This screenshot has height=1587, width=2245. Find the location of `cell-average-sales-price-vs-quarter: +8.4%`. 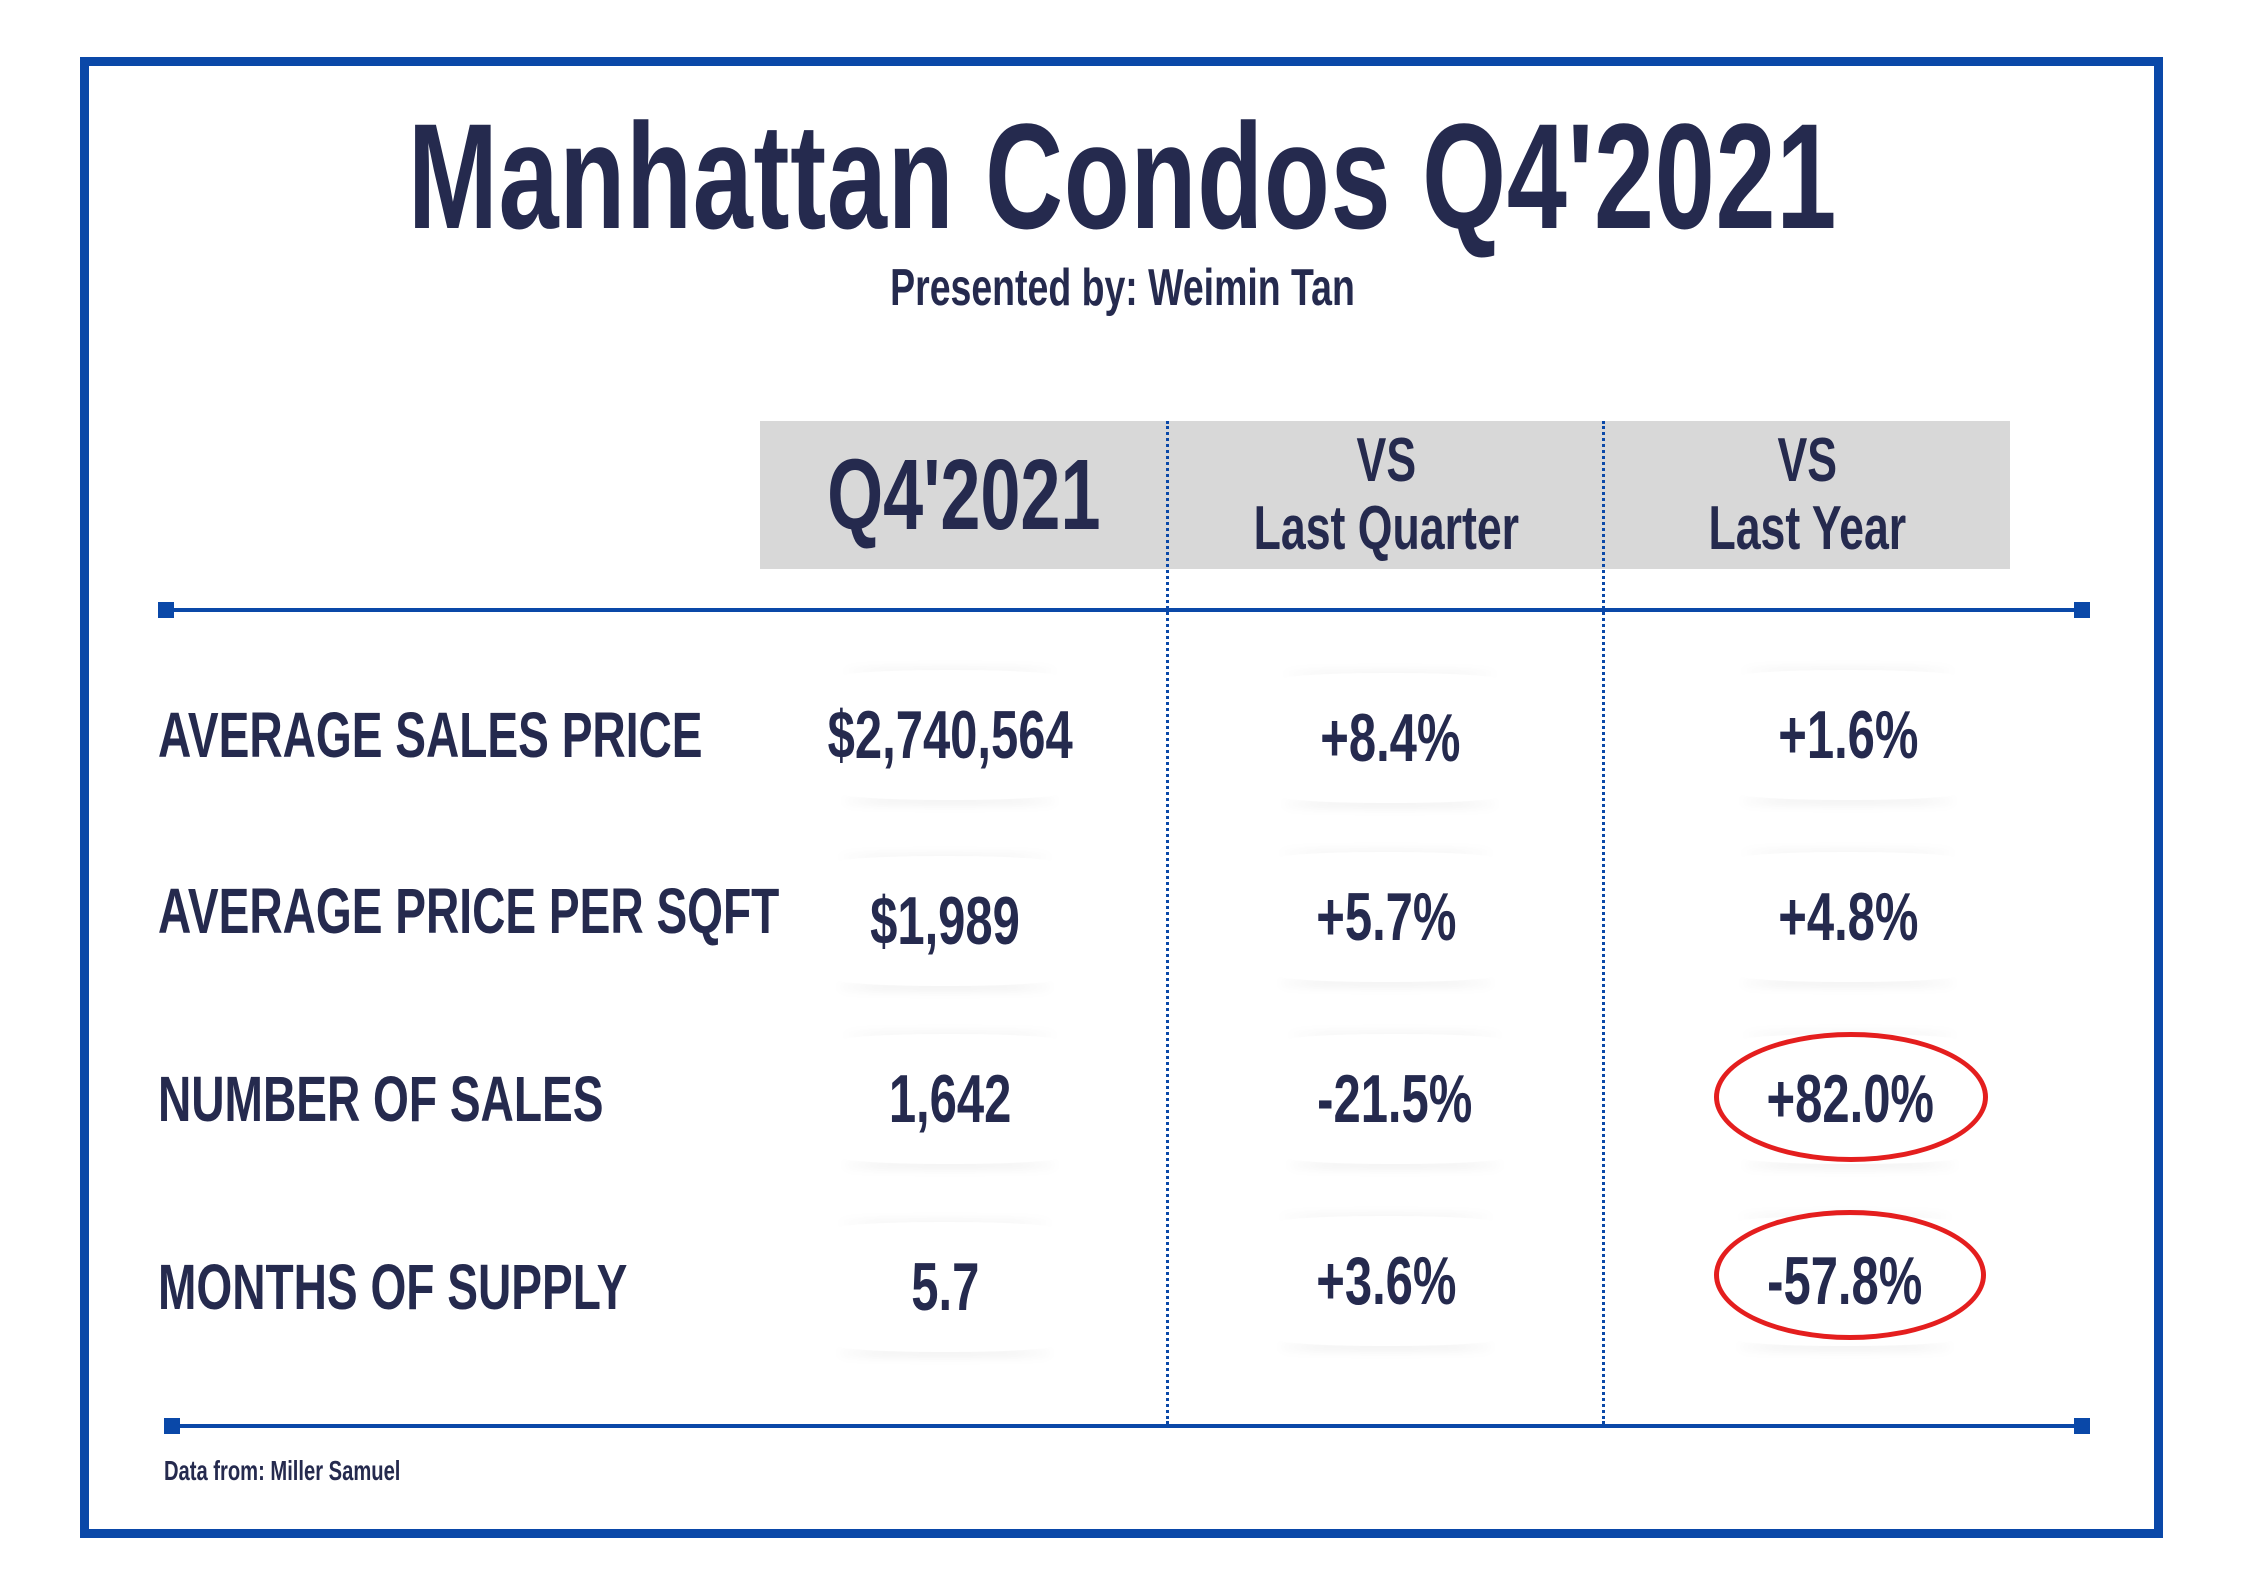

cell-average-sales-price-vs-quarter: +8.4% is located at coordinates (1390, 733).